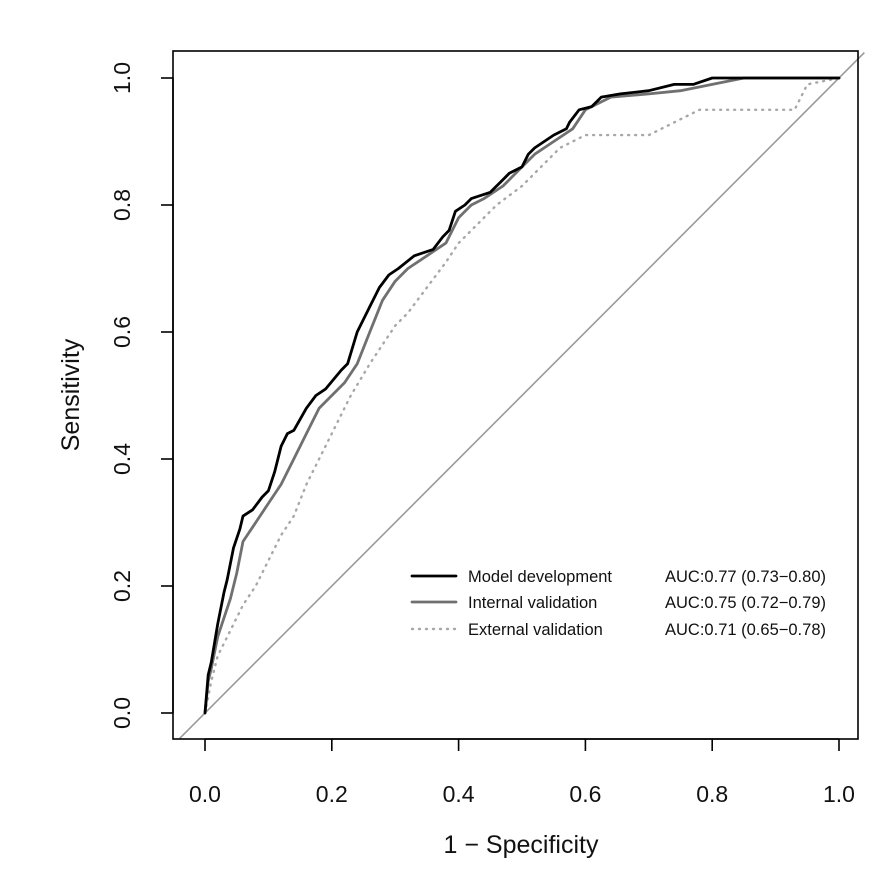 This screenshot has width=884, height=873. I want to click on y-tick-label: 0.6, so click(122, 332).